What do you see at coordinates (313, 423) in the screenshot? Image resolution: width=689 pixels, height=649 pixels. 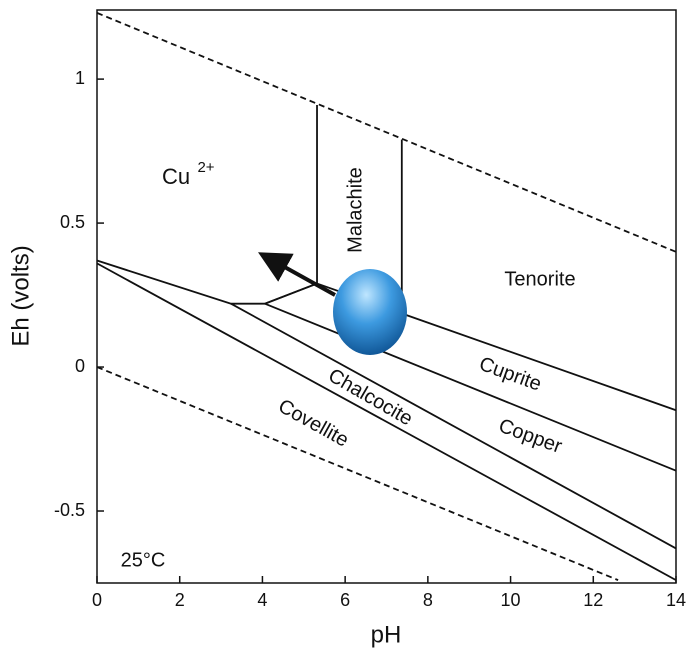 I see `region-label: Covellite` at bounding box center [313, 423].